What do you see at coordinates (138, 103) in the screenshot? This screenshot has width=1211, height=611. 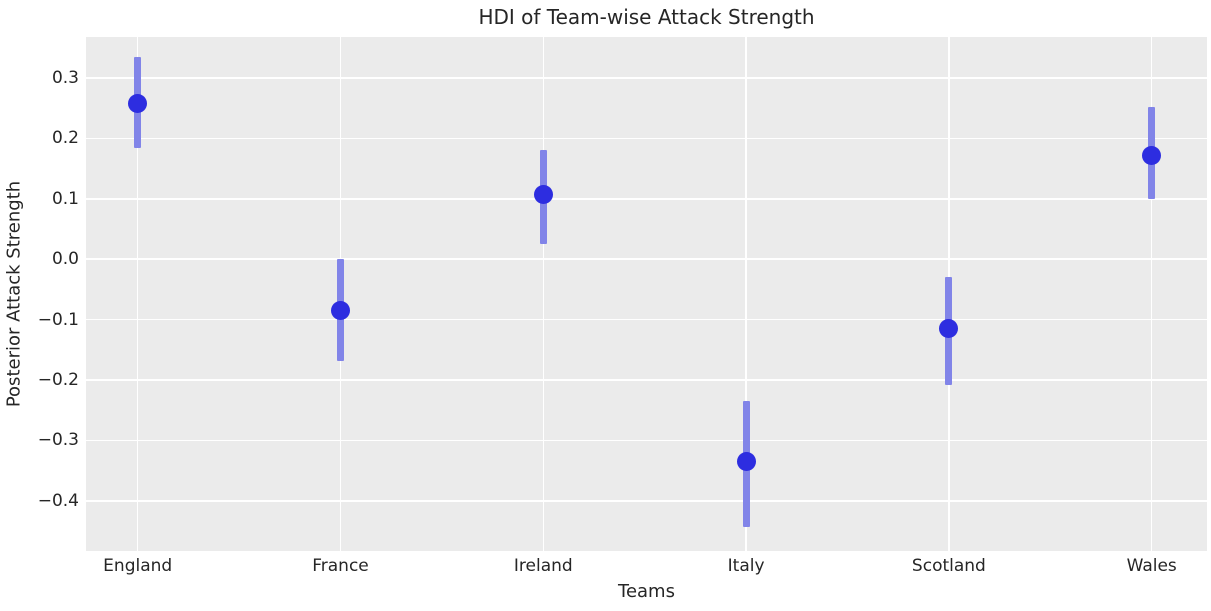 I see `mean-point-england` at bounding box center [138, 103].